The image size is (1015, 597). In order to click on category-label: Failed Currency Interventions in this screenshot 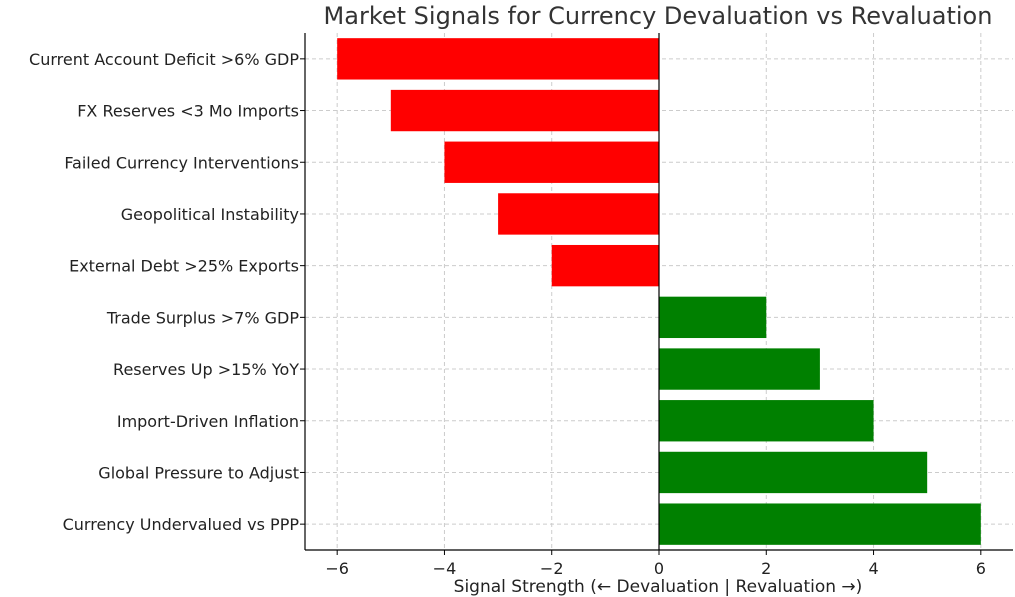, I will do `click(181, 162)`.